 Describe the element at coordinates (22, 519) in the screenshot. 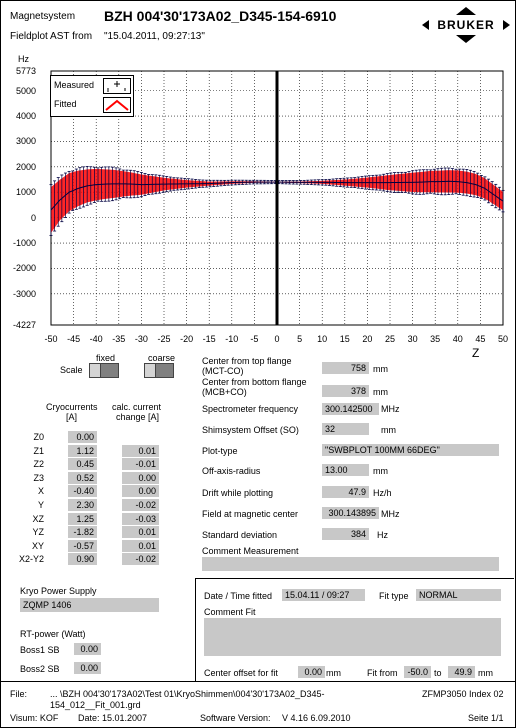

I see `cryo-row-label: XZ` at that location.